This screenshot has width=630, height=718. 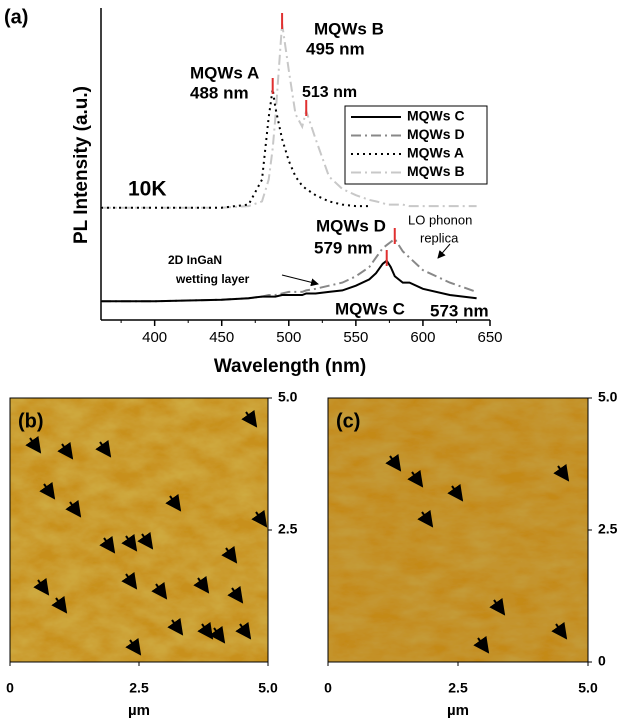 I want to click on x-tick-label: 650, so click(x=489, y=337).